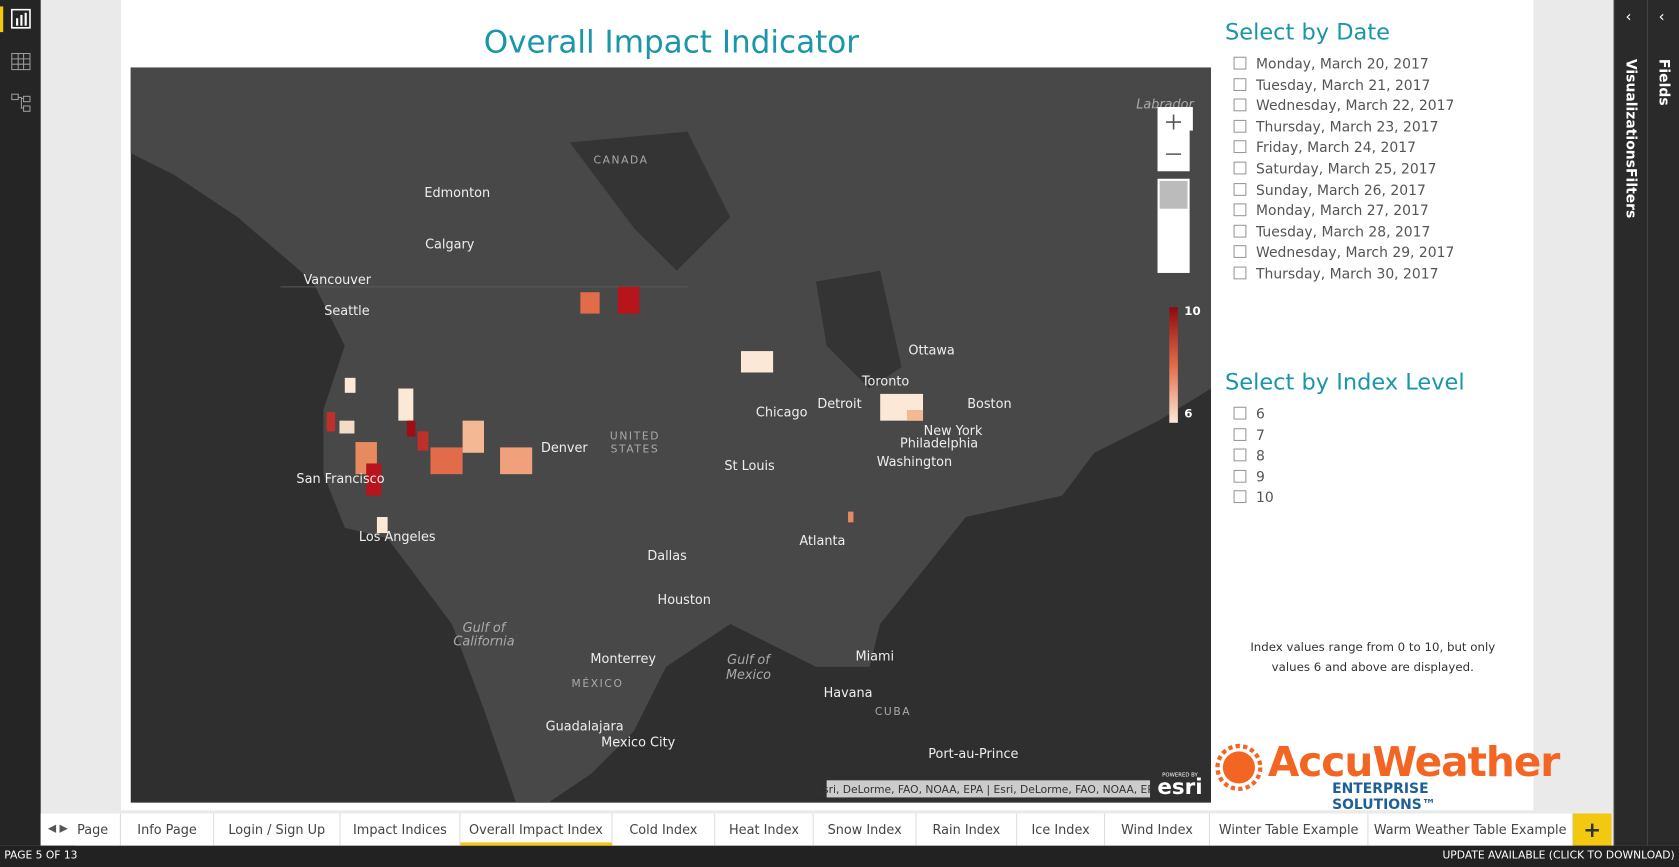 This screenshot has width=1679, height=867. Describe the element at coordinates (1249, 414) in the screenshot. I see `slicer-option: 6` at that location.